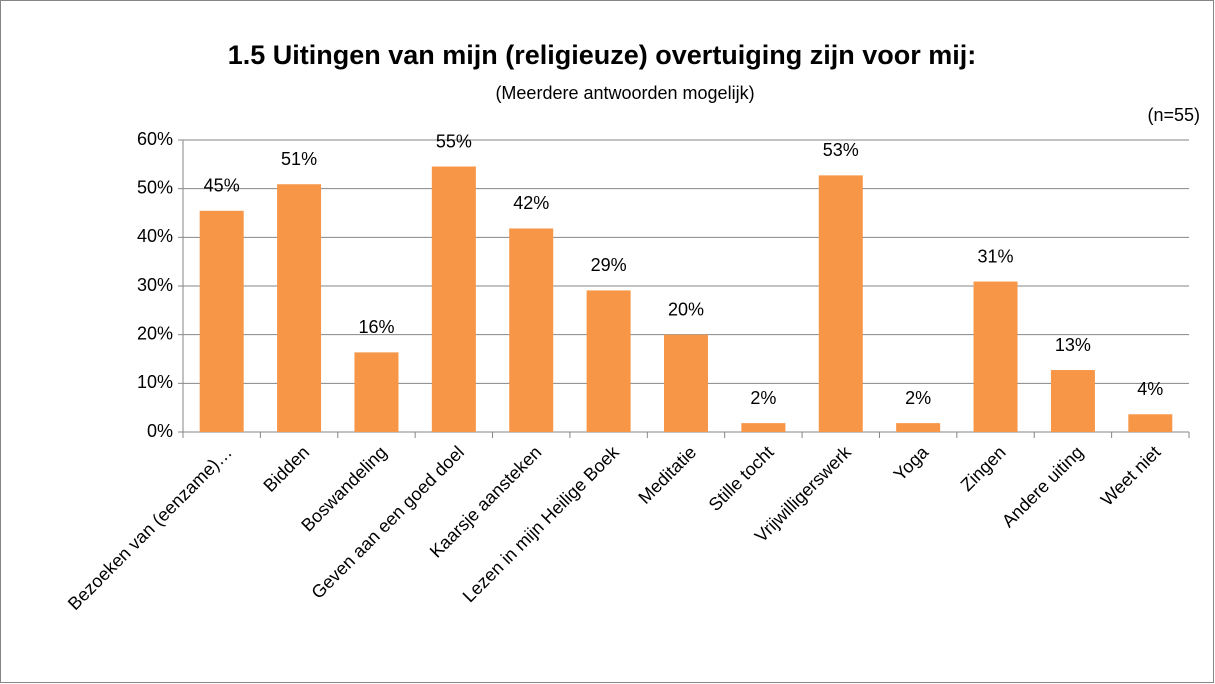 Image resolution: width=1215 pixels, height=684 pixels. What do you see at coordinates (155, 187) in the screenshot?
I see `y-tick-label: 50%` at bounding box center [155, 187].